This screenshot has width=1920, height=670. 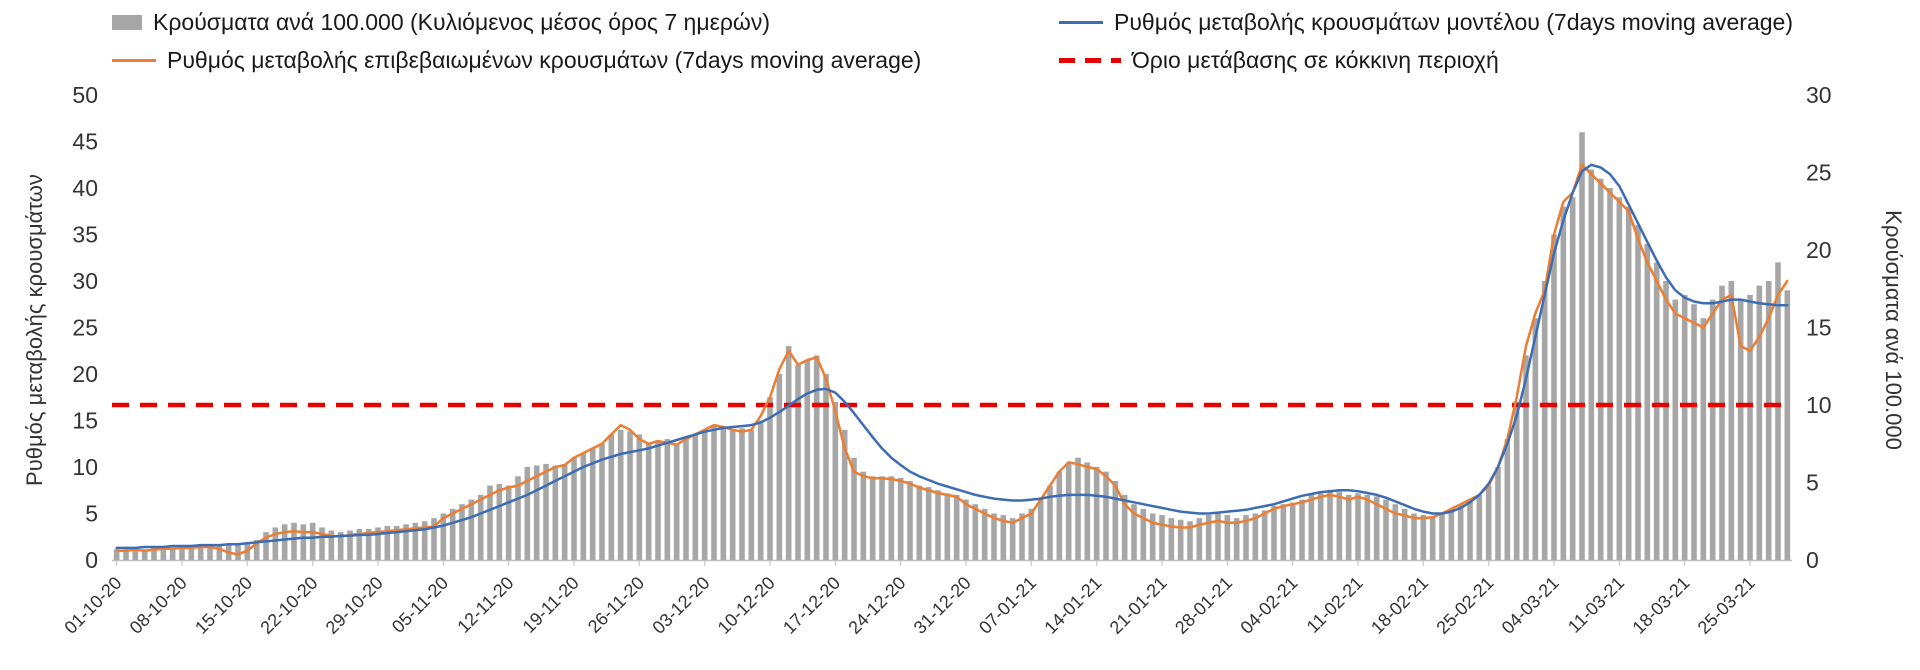 What do you see at coordinates (746, 605) in the screenshot?
I see `x-tick-label: 10-12-20` at bounding box center [746, 605].